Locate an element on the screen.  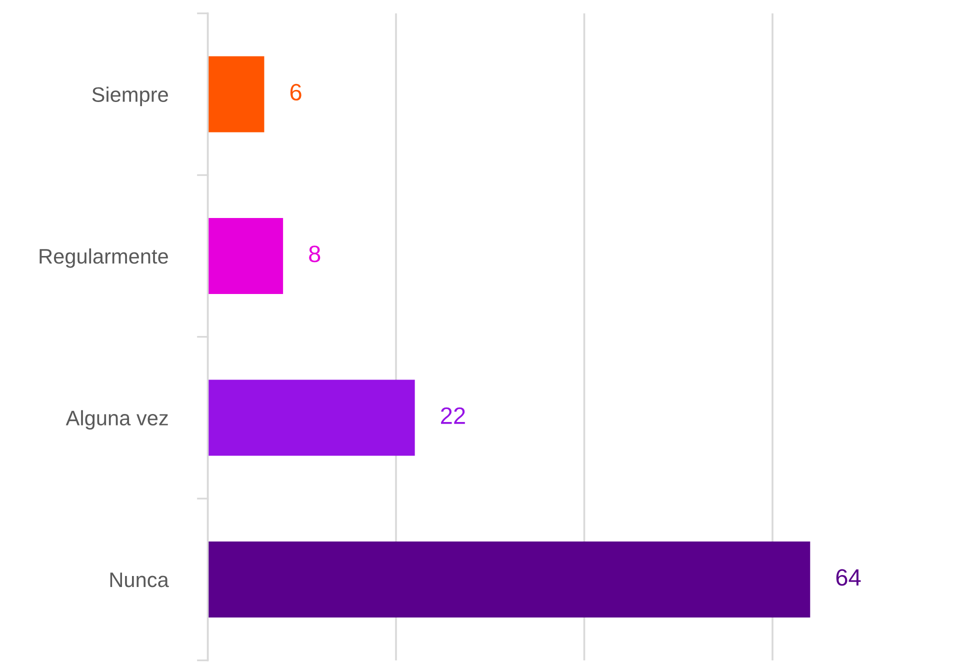
data-label: 6 is located at coordinates (296, 92).